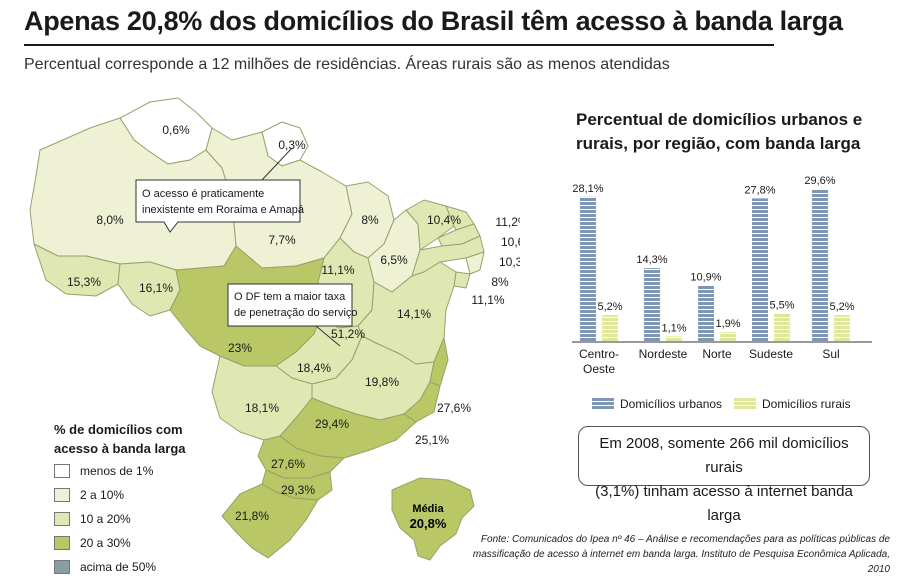  I want to click on state-ce, so click(430, 225).